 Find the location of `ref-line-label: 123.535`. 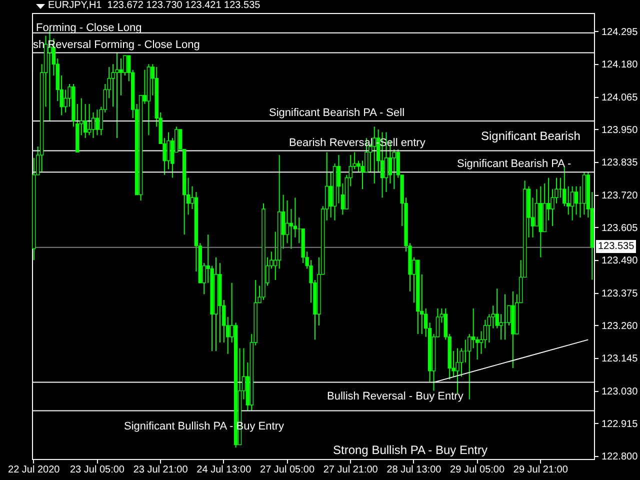

ref-line-label: 123.535 is located at coordinates (616, 247).